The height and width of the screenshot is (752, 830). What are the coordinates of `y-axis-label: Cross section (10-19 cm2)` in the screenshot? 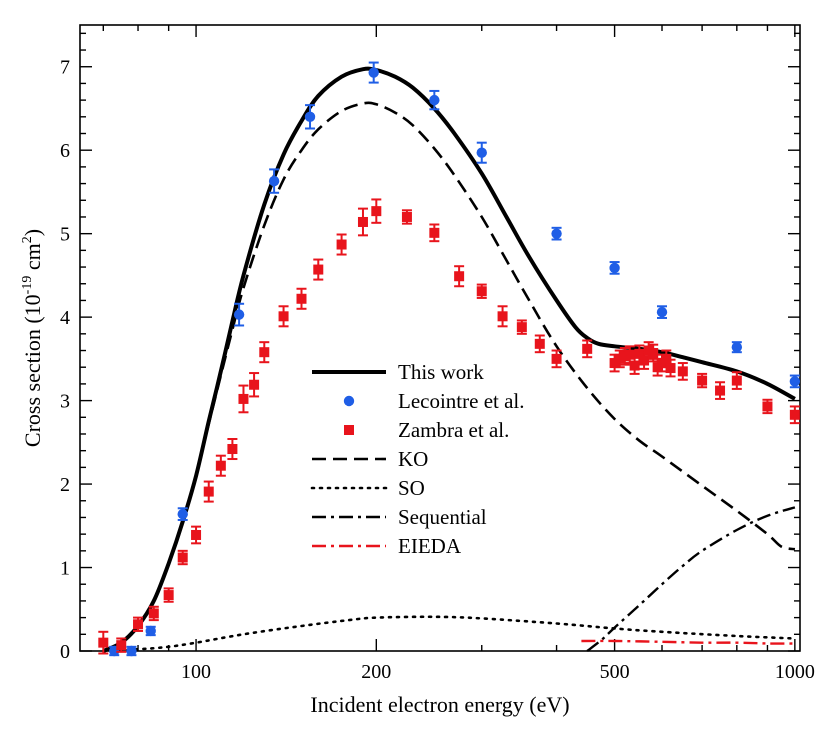 It's located at (32, 338).